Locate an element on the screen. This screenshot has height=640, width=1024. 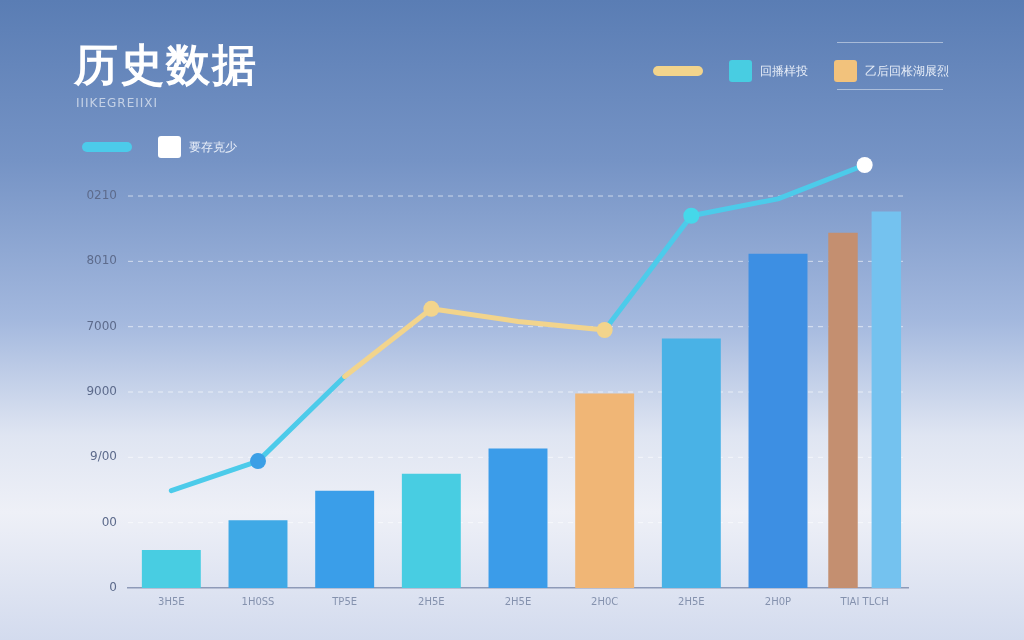
text: 0210 is located at coordinates (101, 195).